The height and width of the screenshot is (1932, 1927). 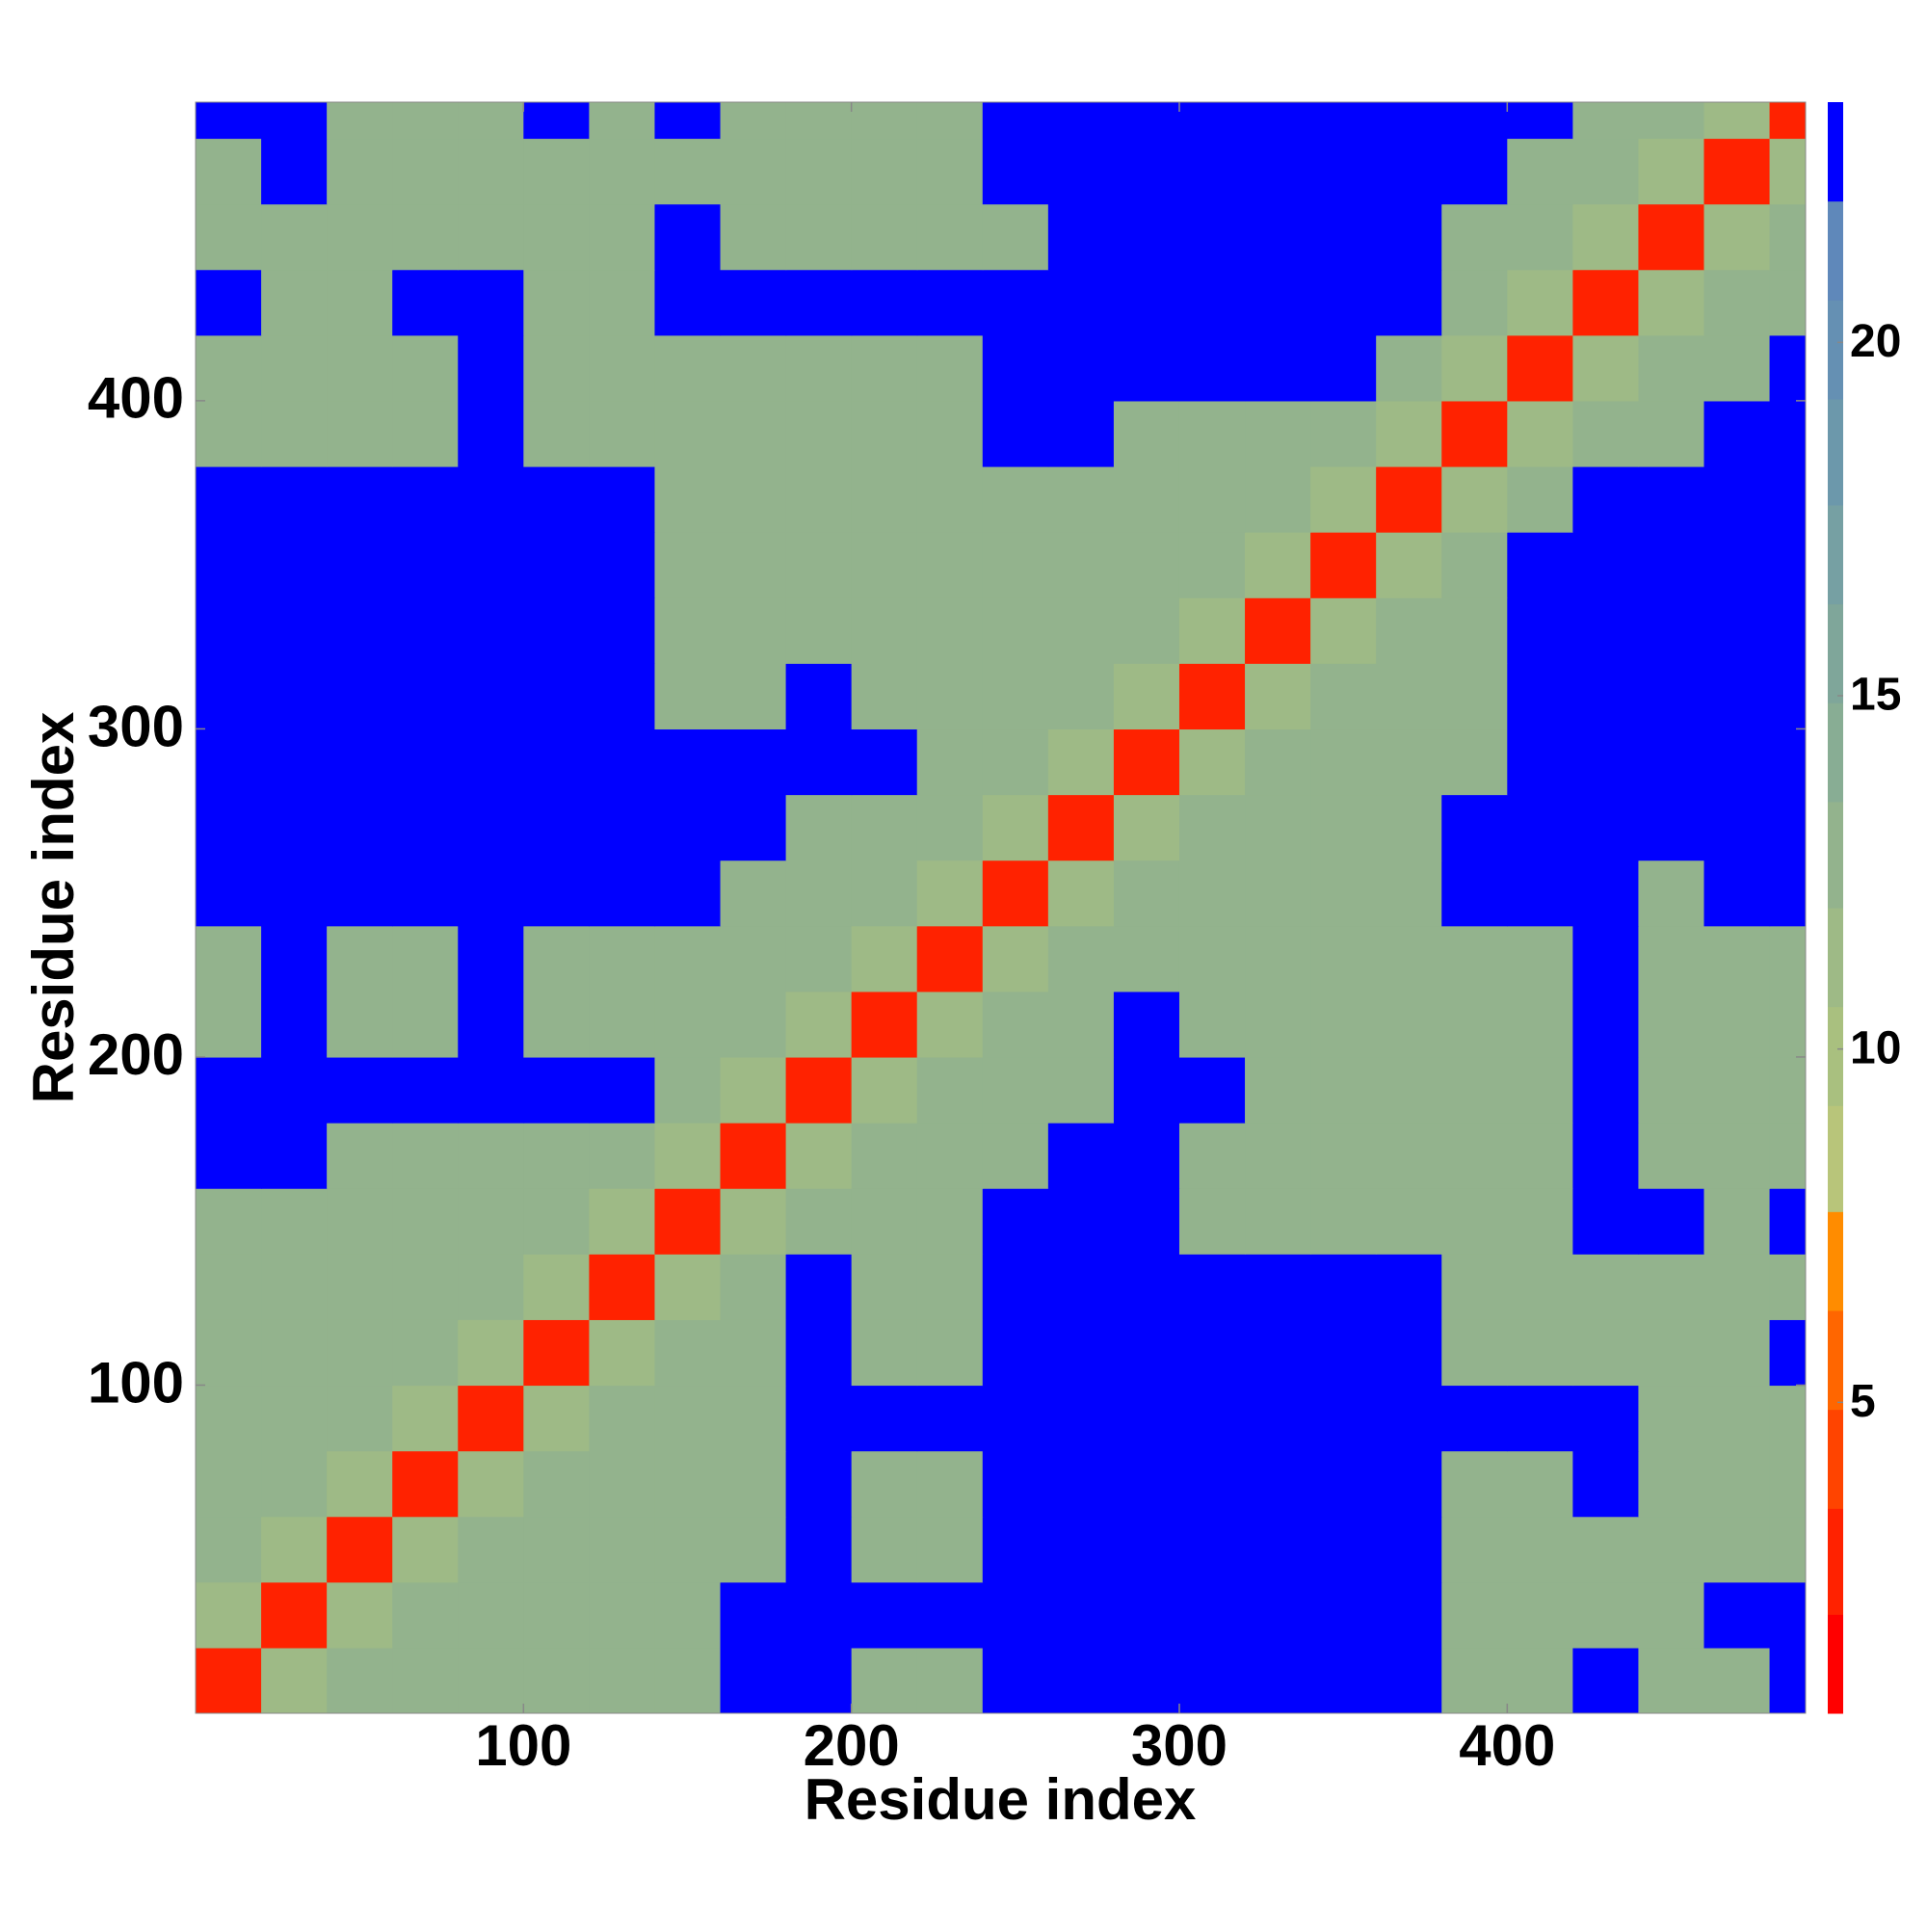 What do you see at coordinates (1507, 1745) in the screenshot?
I see `x-tick-label: 400` at bounding box center [1507, 1745].